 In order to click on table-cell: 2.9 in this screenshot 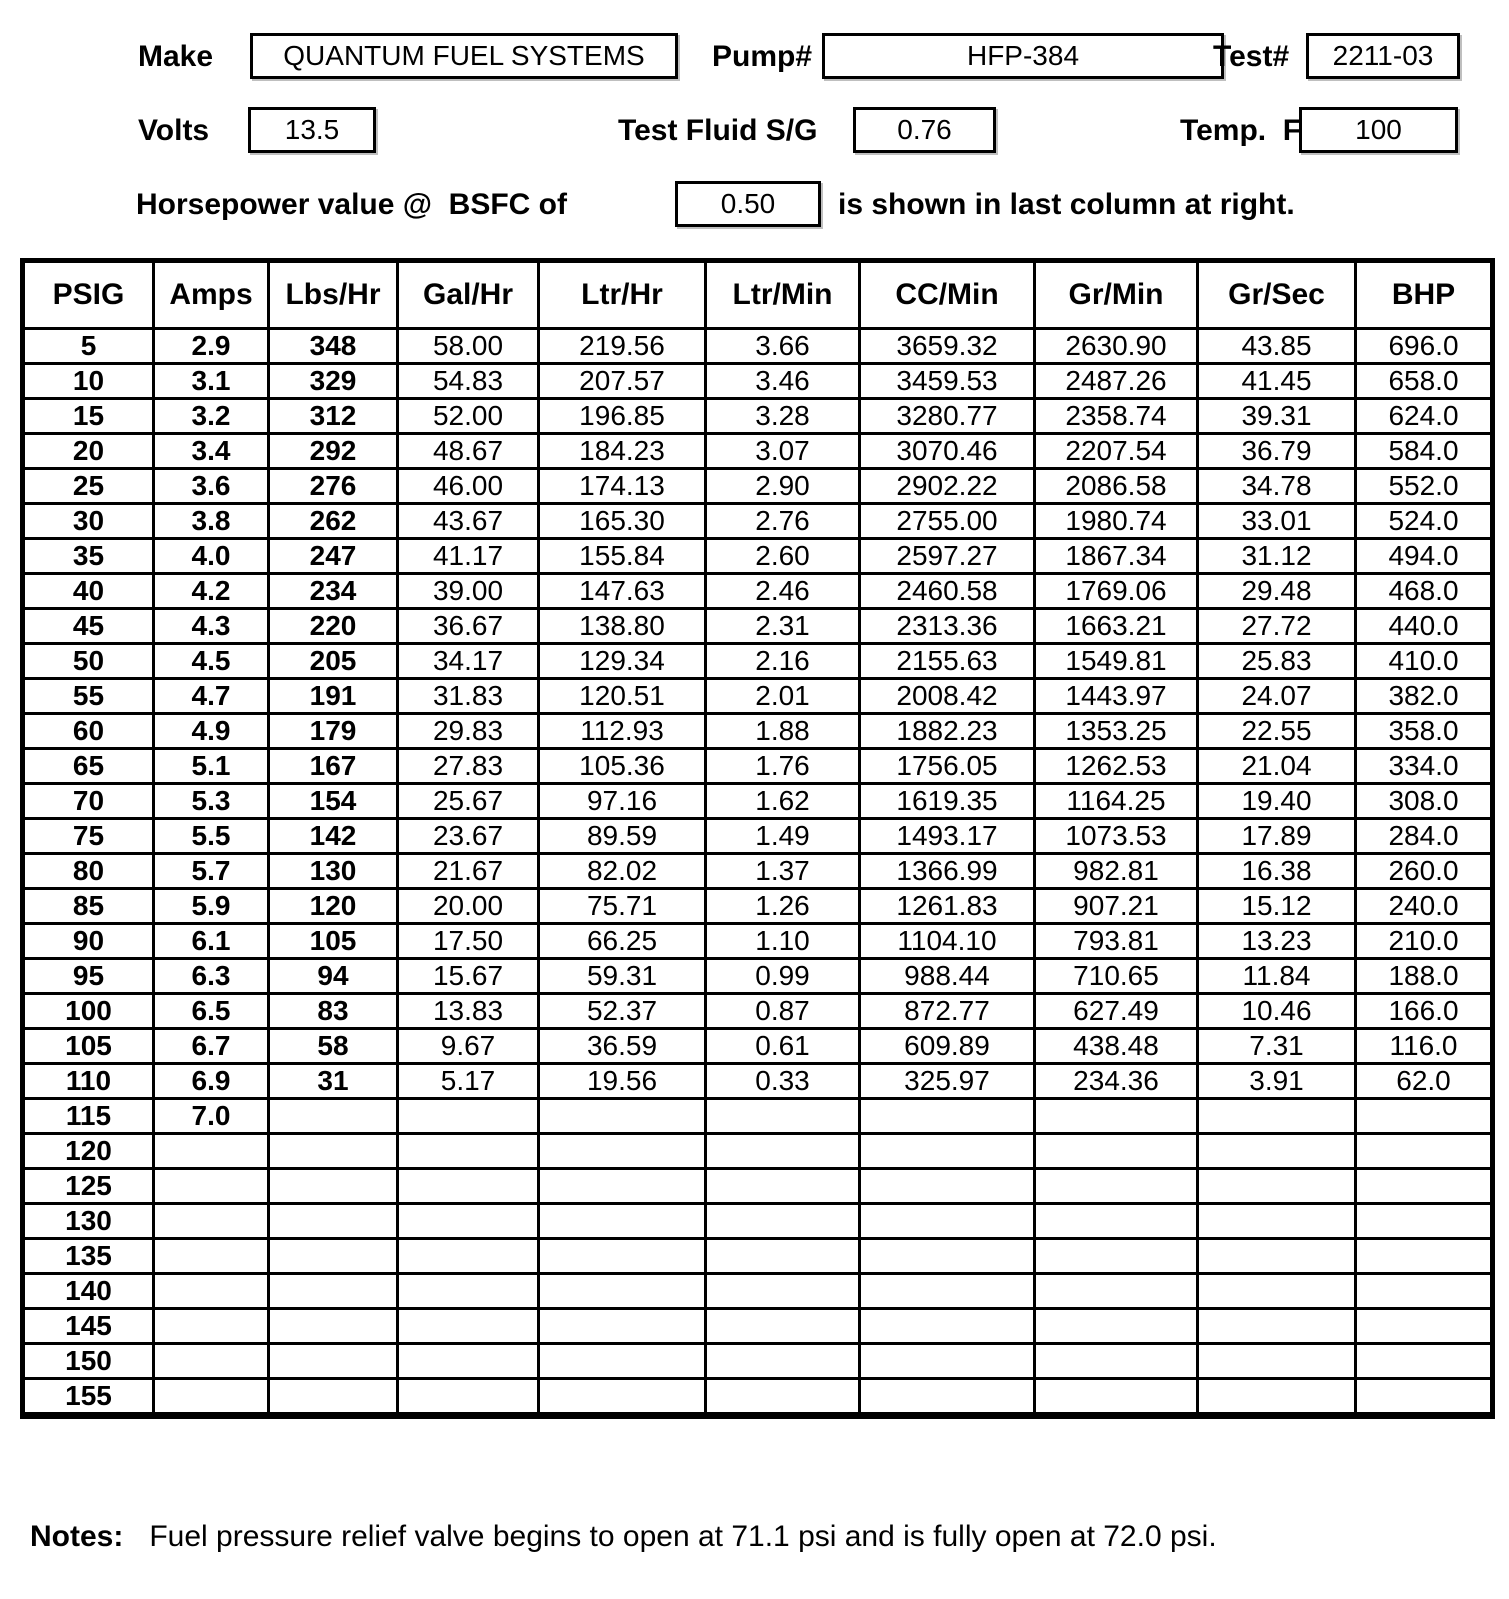, I will do `click(211, 346)`.